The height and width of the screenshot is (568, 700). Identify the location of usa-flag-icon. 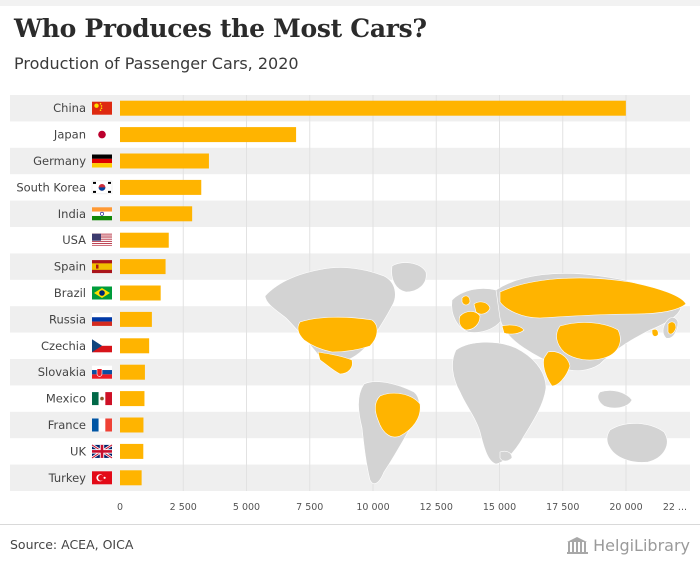
(102, 240).